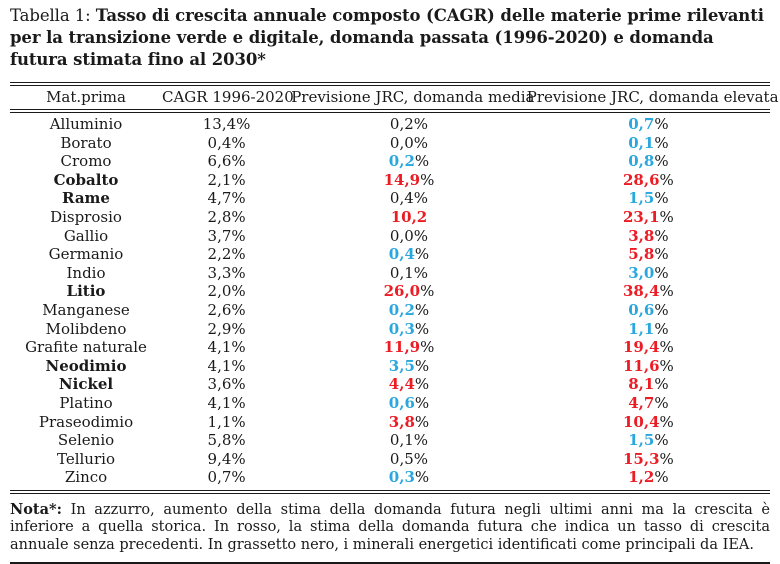 Image resolution: width=780 pixels, height=564 pixels. What do you see at coordinates (86, 179) in the screenshot?
I see `material-name: Cobalto` at bounding box center [86, 179].